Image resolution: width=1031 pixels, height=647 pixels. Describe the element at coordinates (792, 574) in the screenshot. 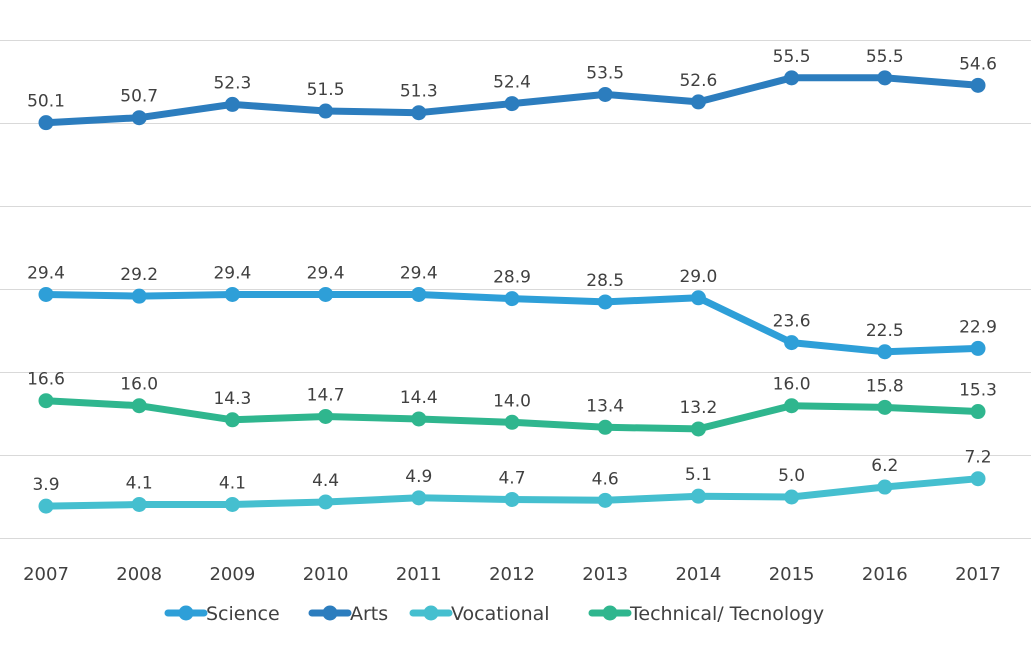

I see `x-tick-label: 2015` at that location.